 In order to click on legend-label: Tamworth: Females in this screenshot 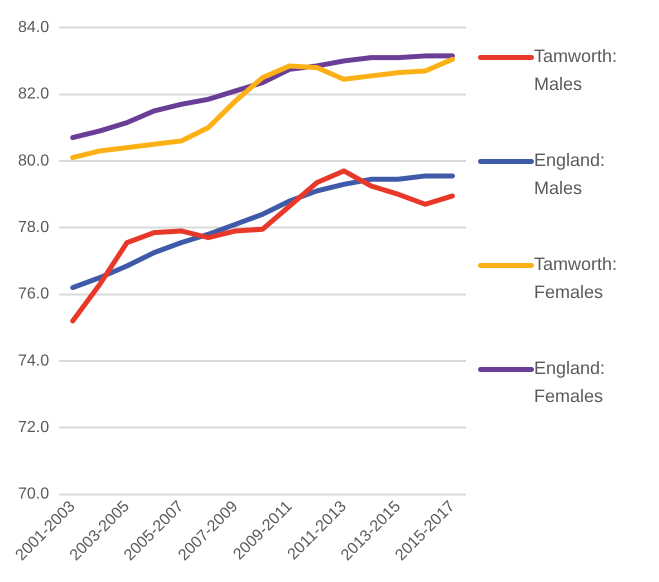, I will do `click(576, 278)`.